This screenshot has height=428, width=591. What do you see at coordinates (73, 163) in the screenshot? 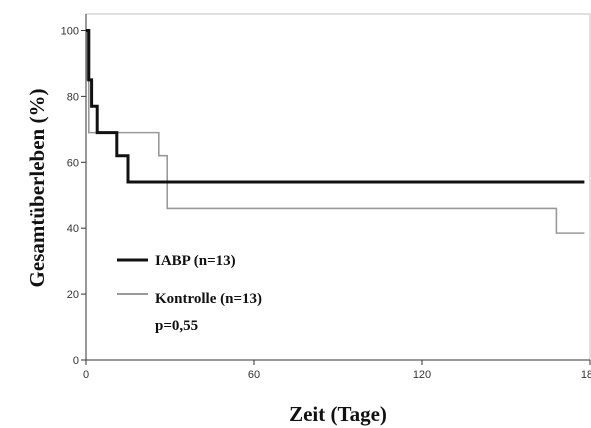
I see `y-tick-label: 60` at bounding box center [73, 163].